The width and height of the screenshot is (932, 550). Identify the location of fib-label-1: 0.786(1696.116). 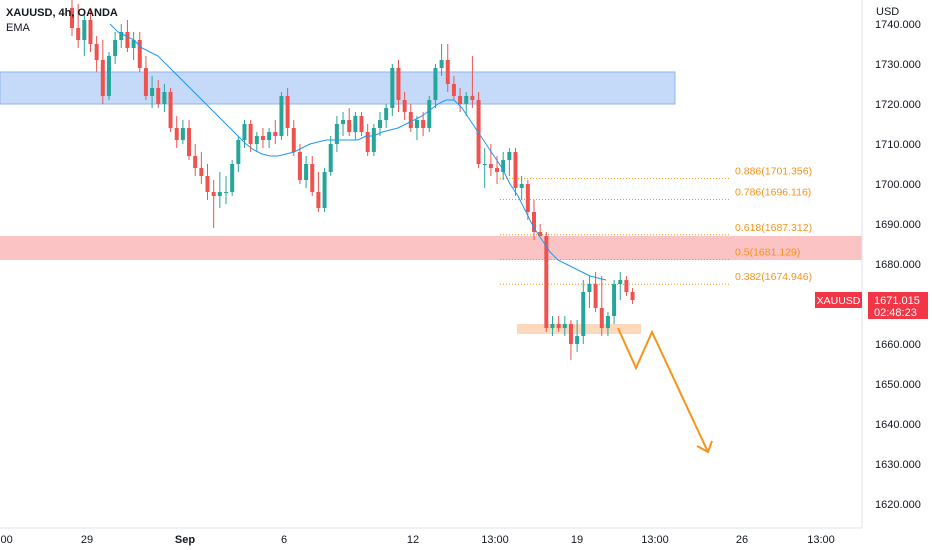
(773, 193).